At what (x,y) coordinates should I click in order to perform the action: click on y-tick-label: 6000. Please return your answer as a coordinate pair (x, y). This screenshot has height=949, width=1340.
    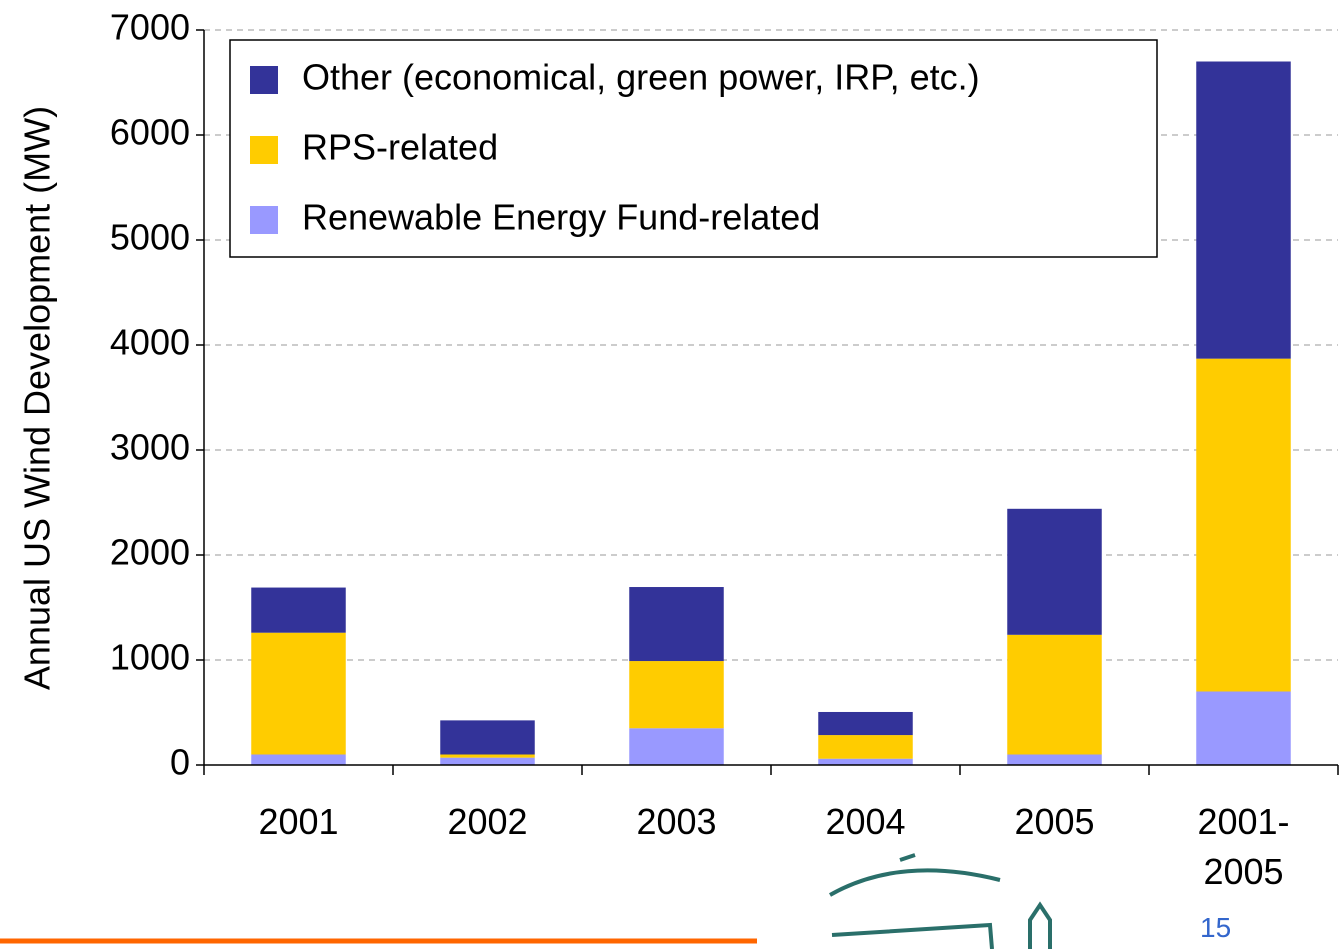
    Looking at the image, I should click on (150, 132).